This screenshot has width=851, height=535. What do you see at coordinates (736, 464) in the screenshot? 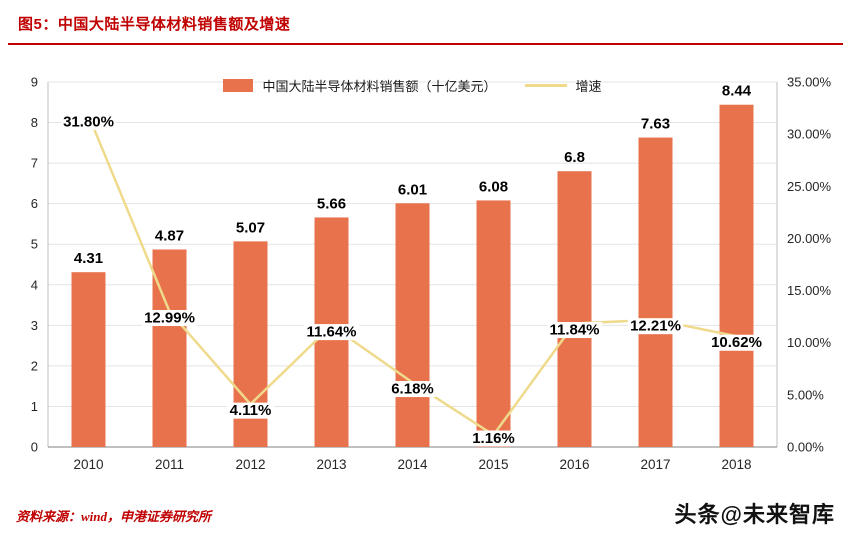
I see `x-axis-label: 2018` at bounding box center [736, 464].